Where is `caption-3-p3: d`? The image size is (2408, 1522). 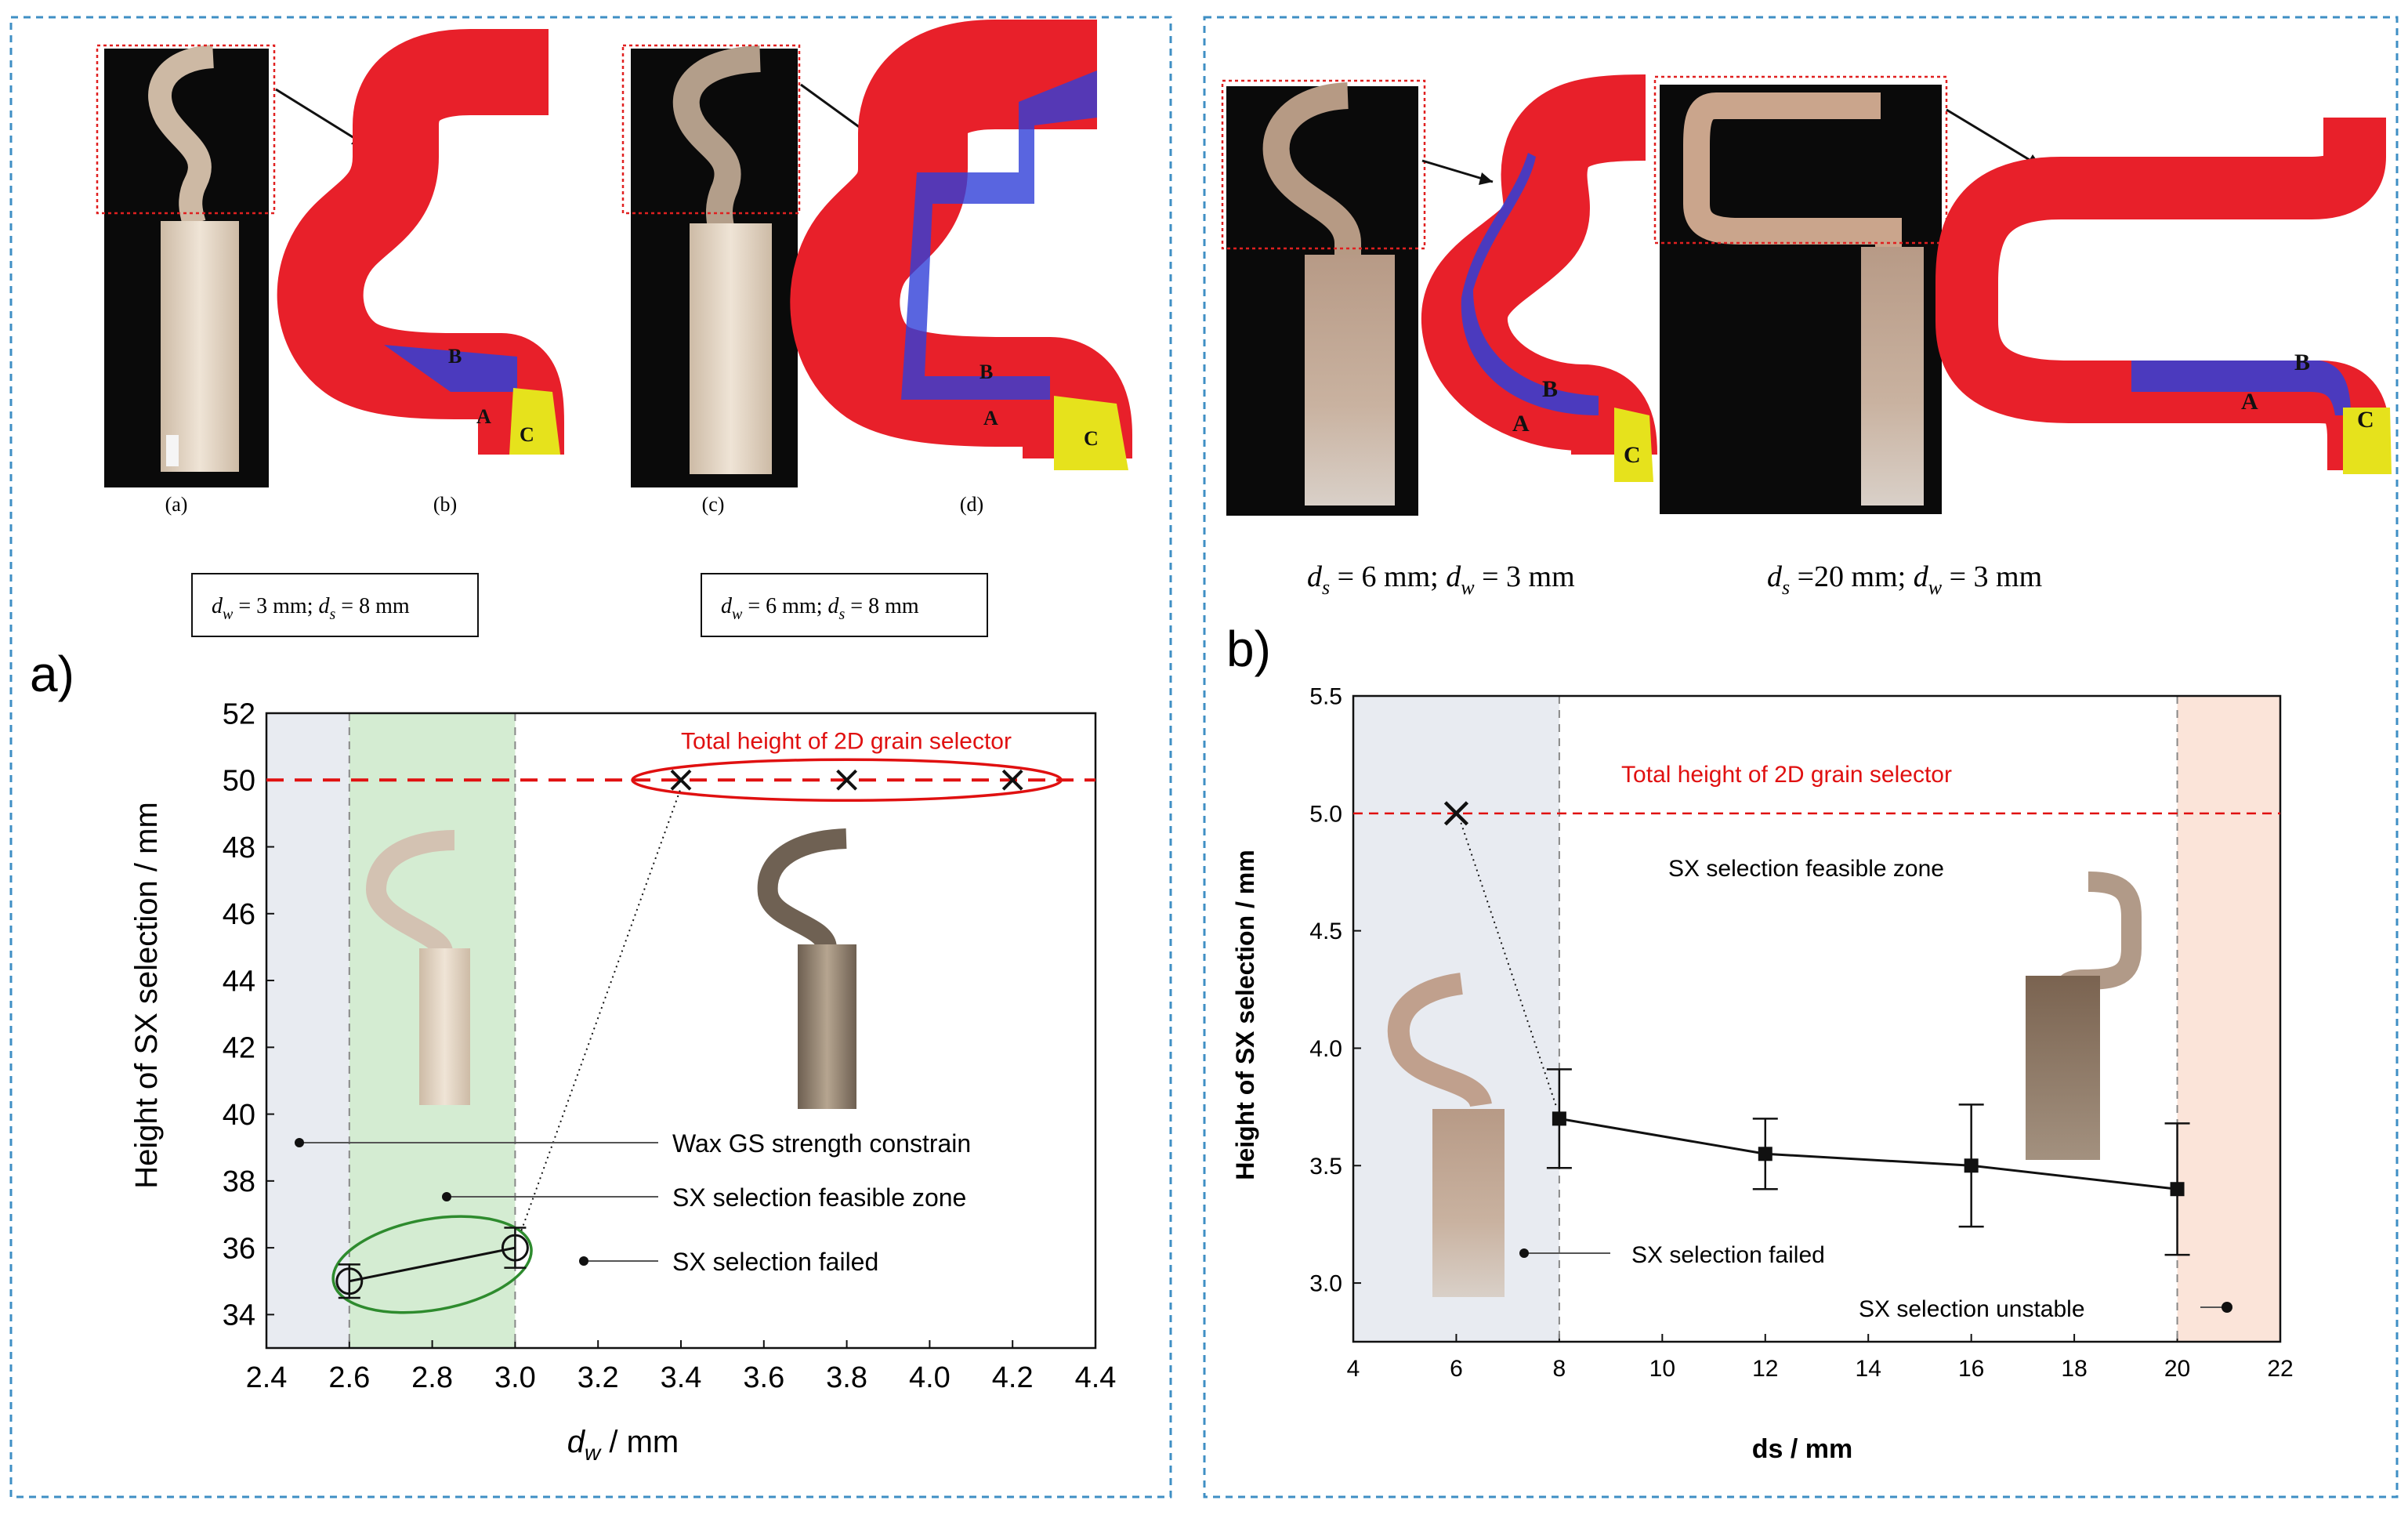
caption-3-p3: d is located at coordinates (1453, 576).